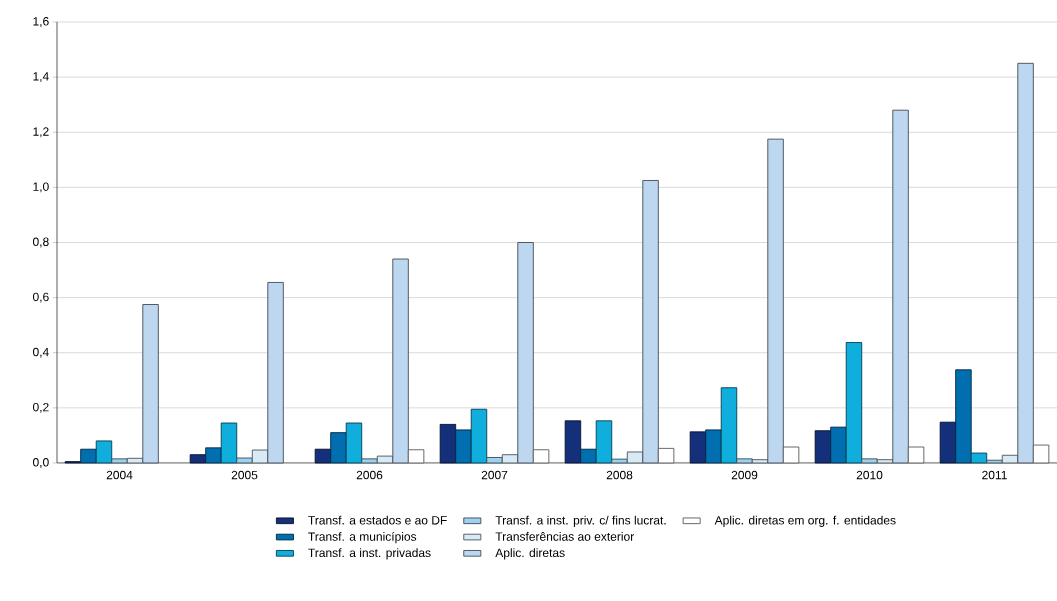  What do you see at coordinates (377, 520) in the screenshot?
I see `legend-label: Transf. a estados e ao DF` at bounding box center [377, 520].